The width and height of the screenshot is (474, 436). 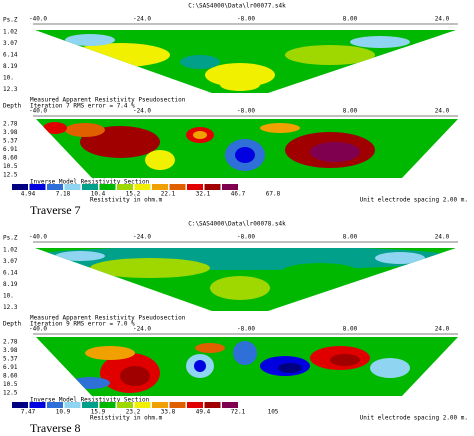 I want to click on traverse-label: Traverse 8, so click(x=55, y=428).